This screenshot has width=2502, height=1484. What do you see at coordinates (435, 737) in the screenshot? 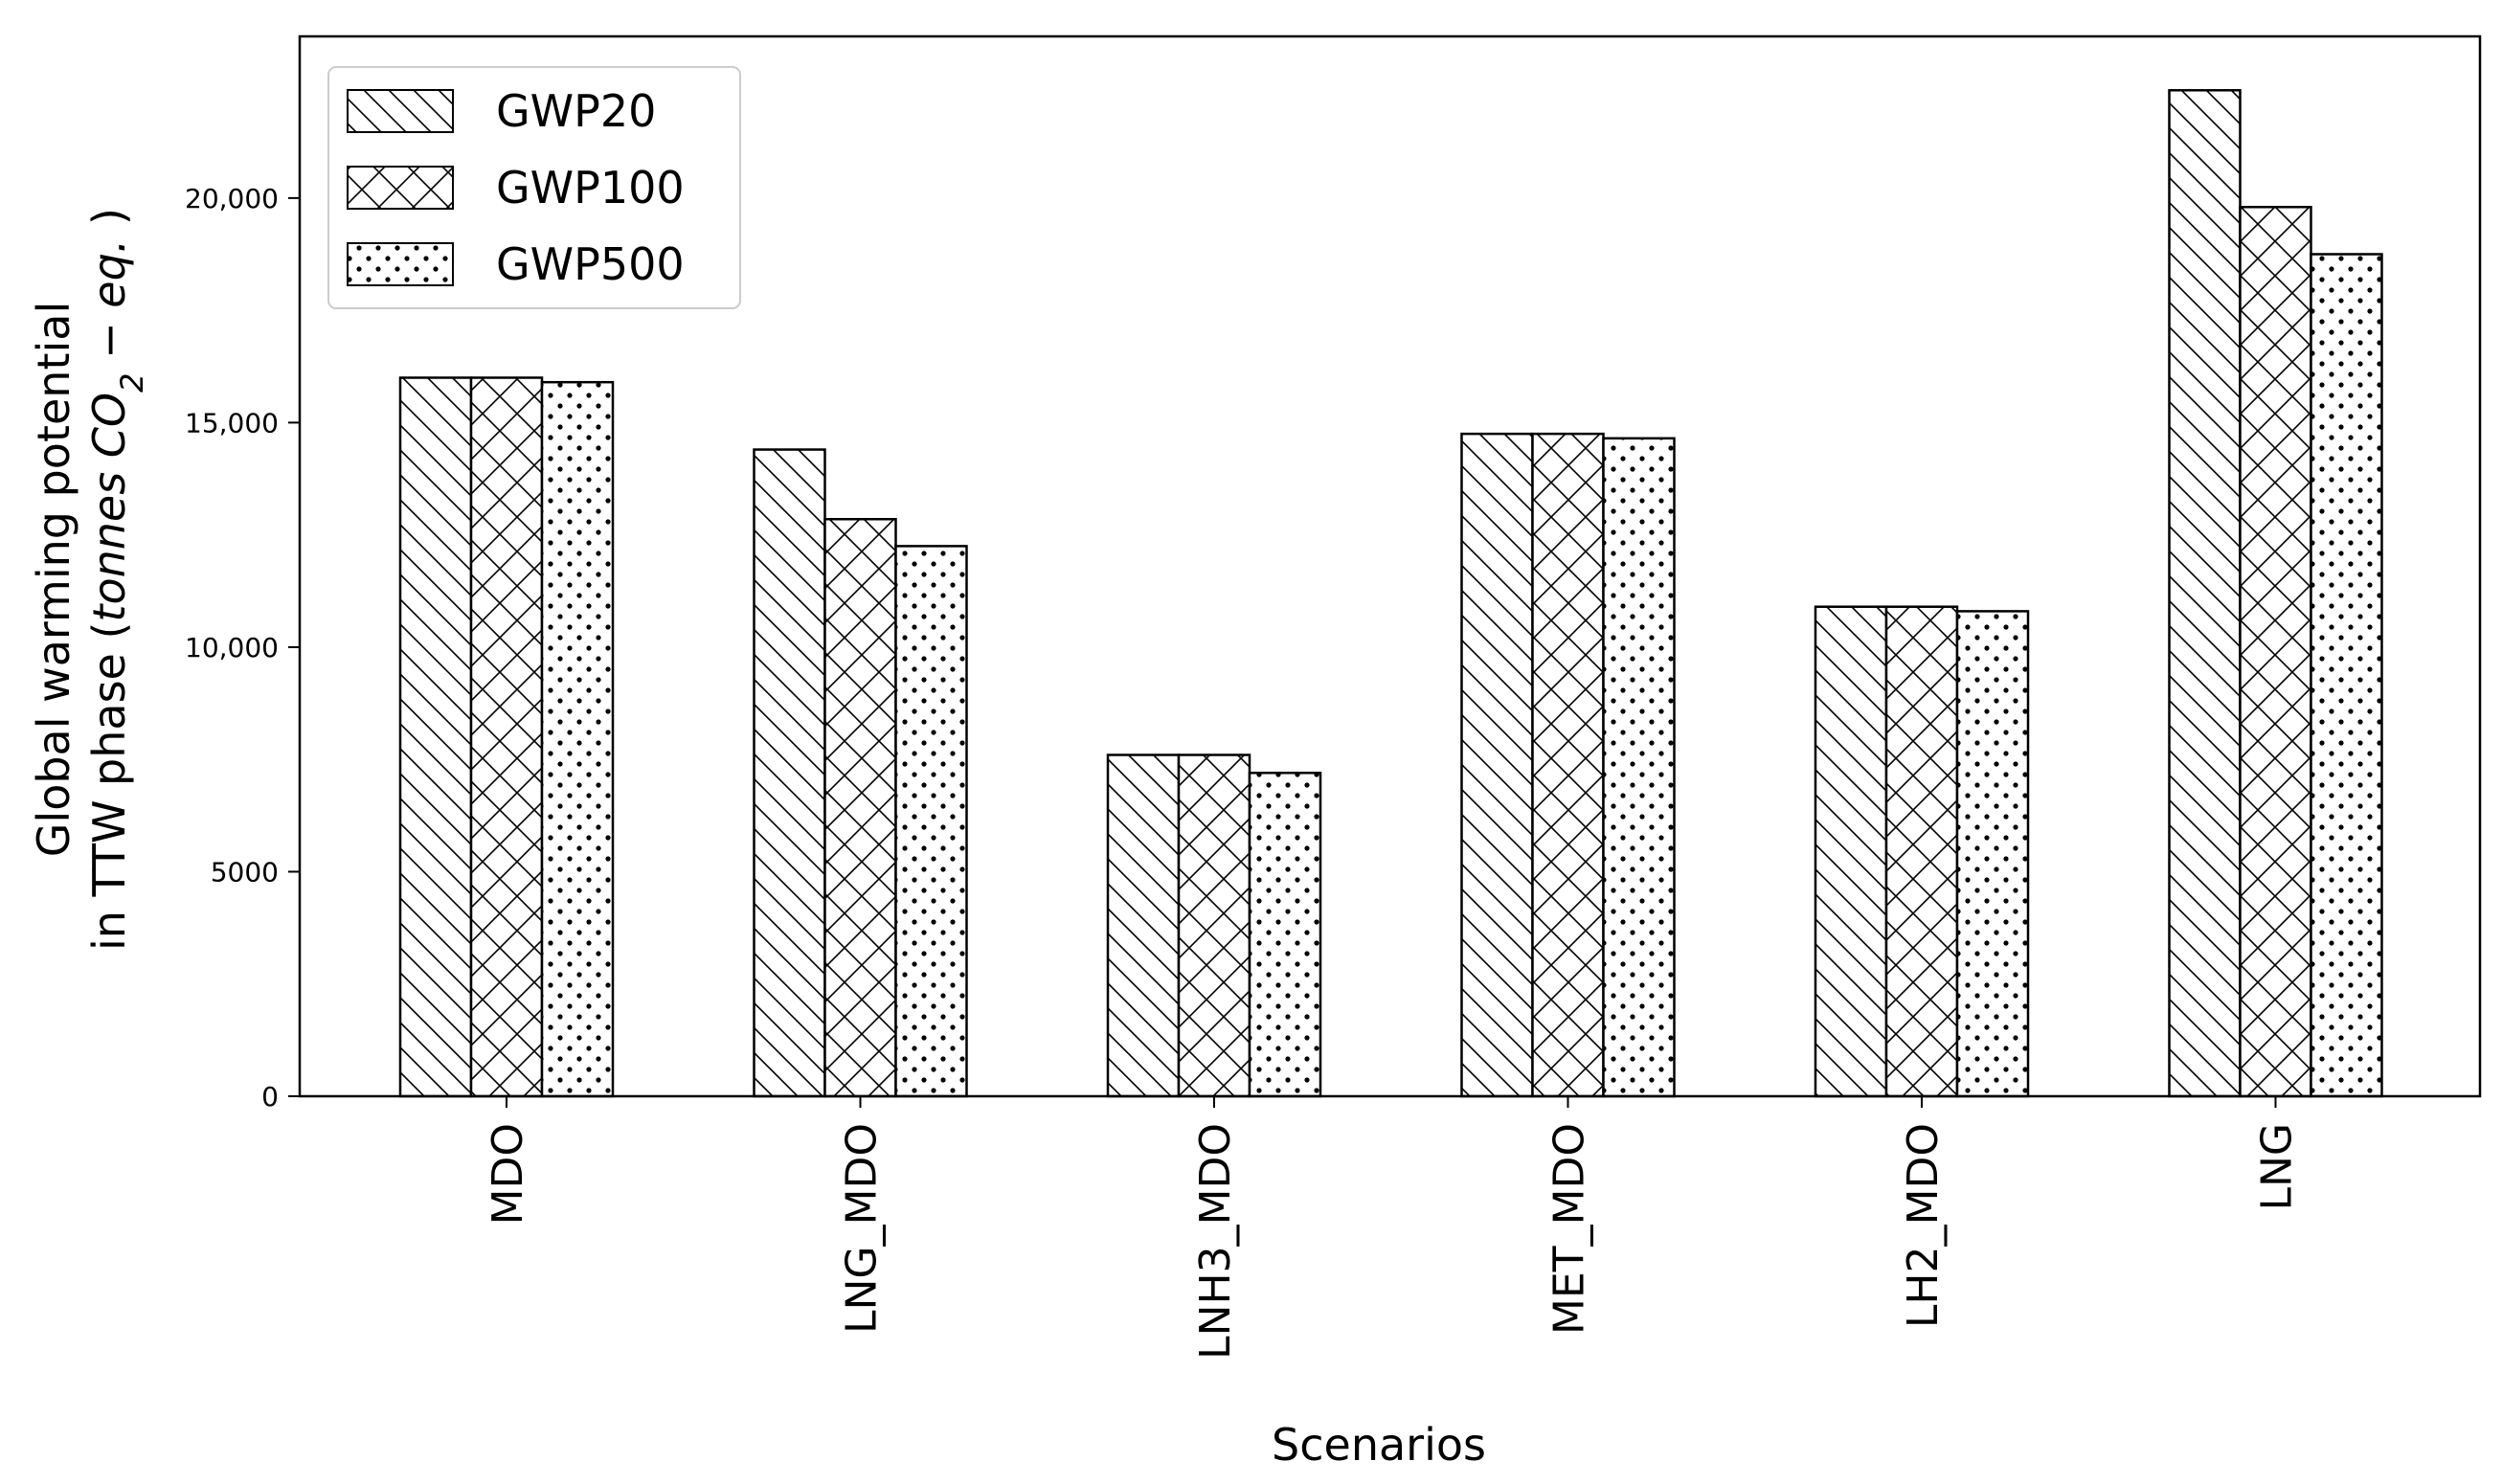
I see `bar-mdo-gwp20` at bounding box center [435, 737].